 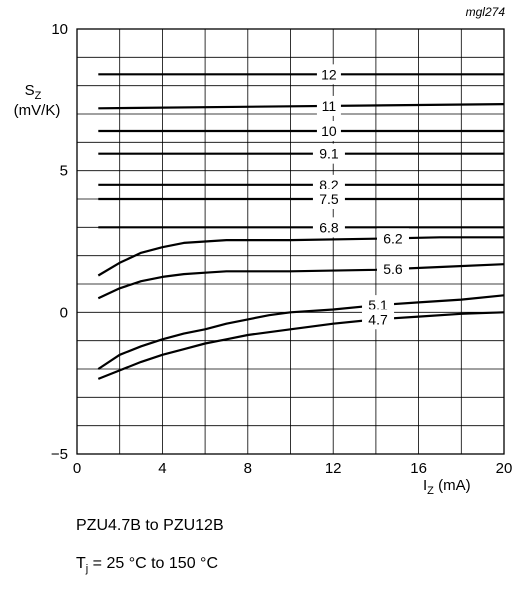 I want to click on series-label-11: 11, so click(x=329, y=106).